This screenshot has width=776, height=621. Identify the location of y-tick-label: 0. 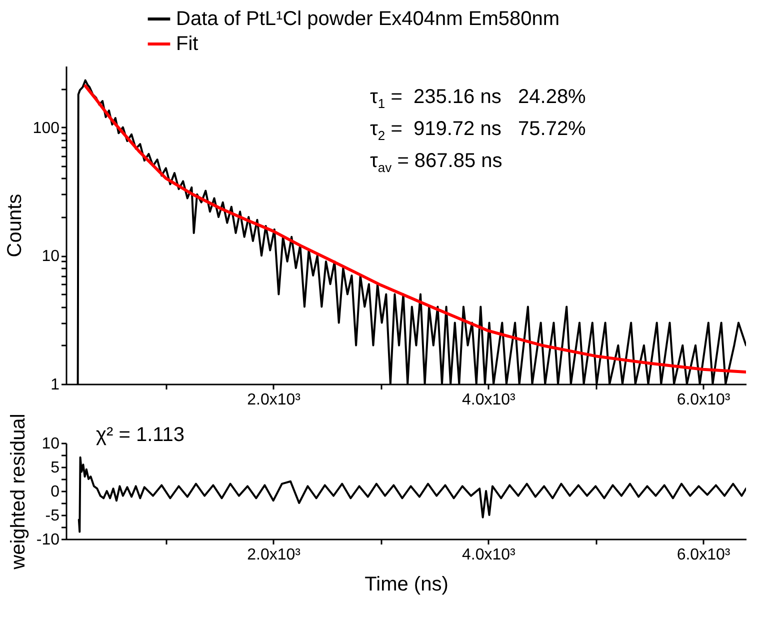
(55, 492).